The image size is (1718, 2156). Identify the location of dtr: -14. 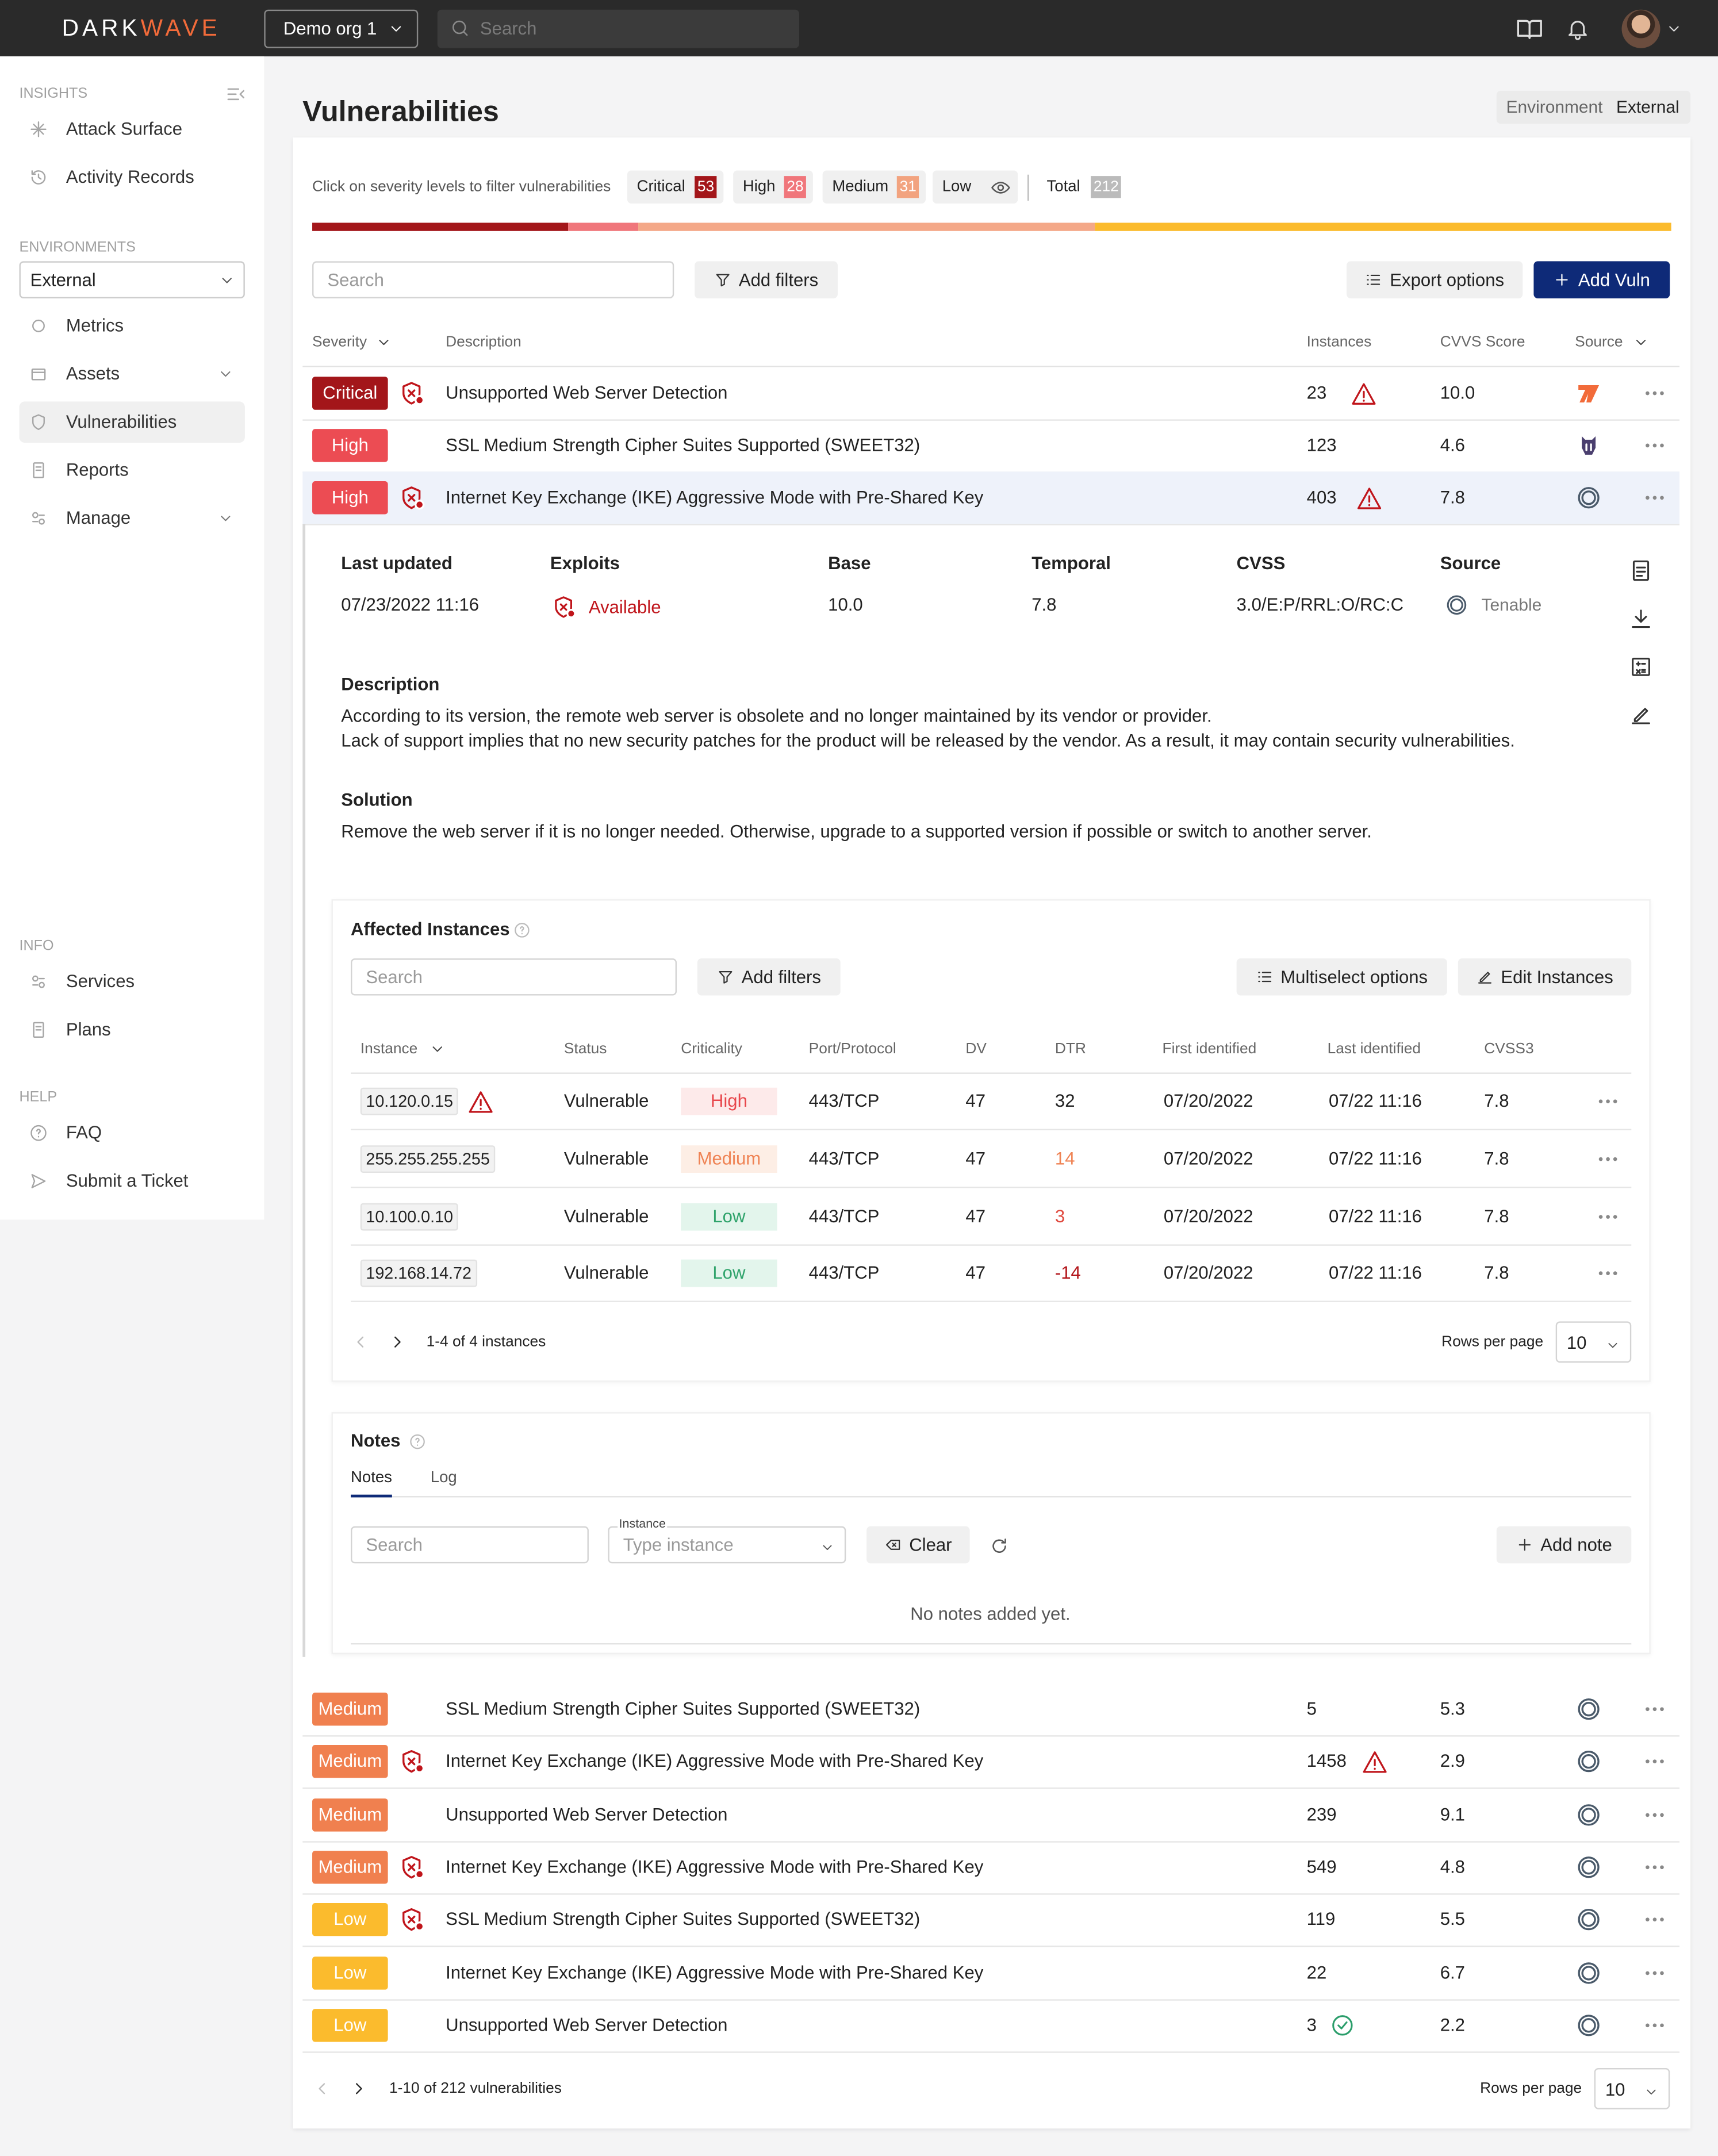
(1067, 1272).